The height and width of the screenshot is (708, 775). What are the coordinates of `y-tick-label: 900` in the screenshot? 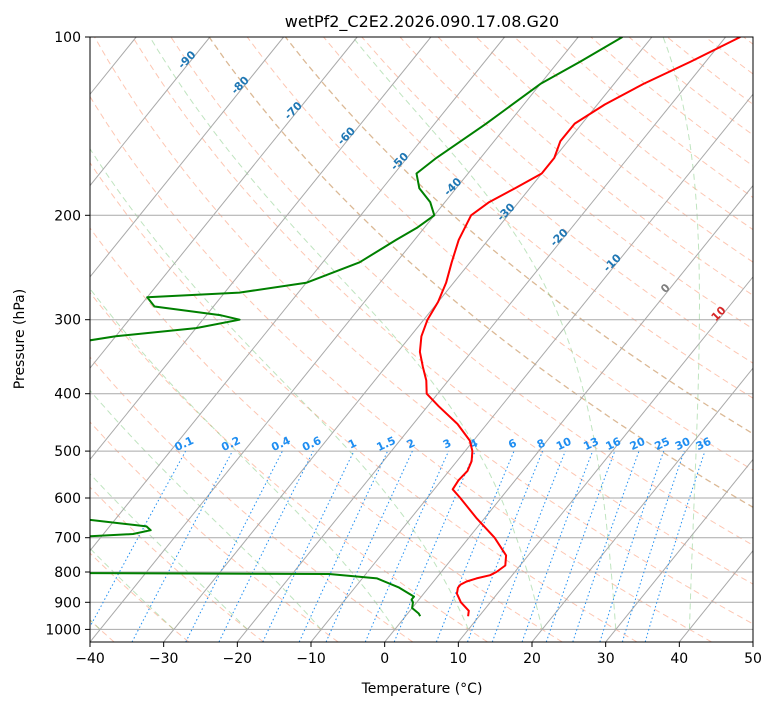 It's located at (67, 603).